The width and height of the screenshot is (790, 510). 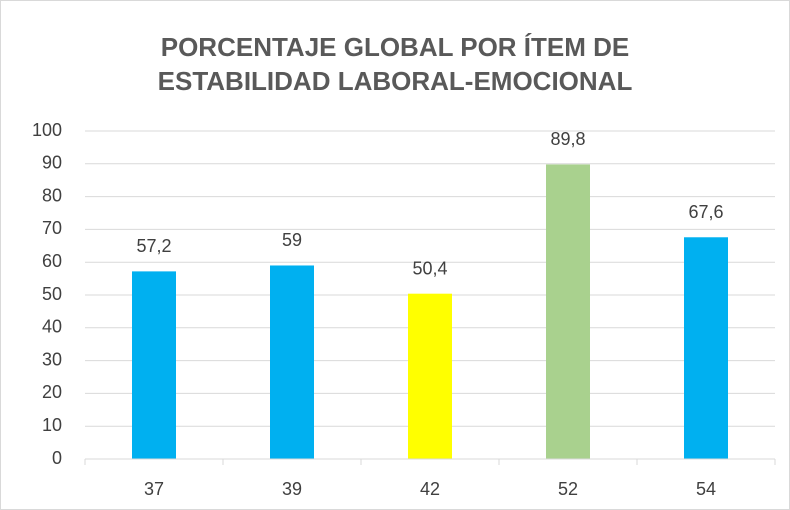 What do you see at coordinates (52, 425) in the screenshot?
I see `y-tick-label: 10` at bounding box center [52, 425].